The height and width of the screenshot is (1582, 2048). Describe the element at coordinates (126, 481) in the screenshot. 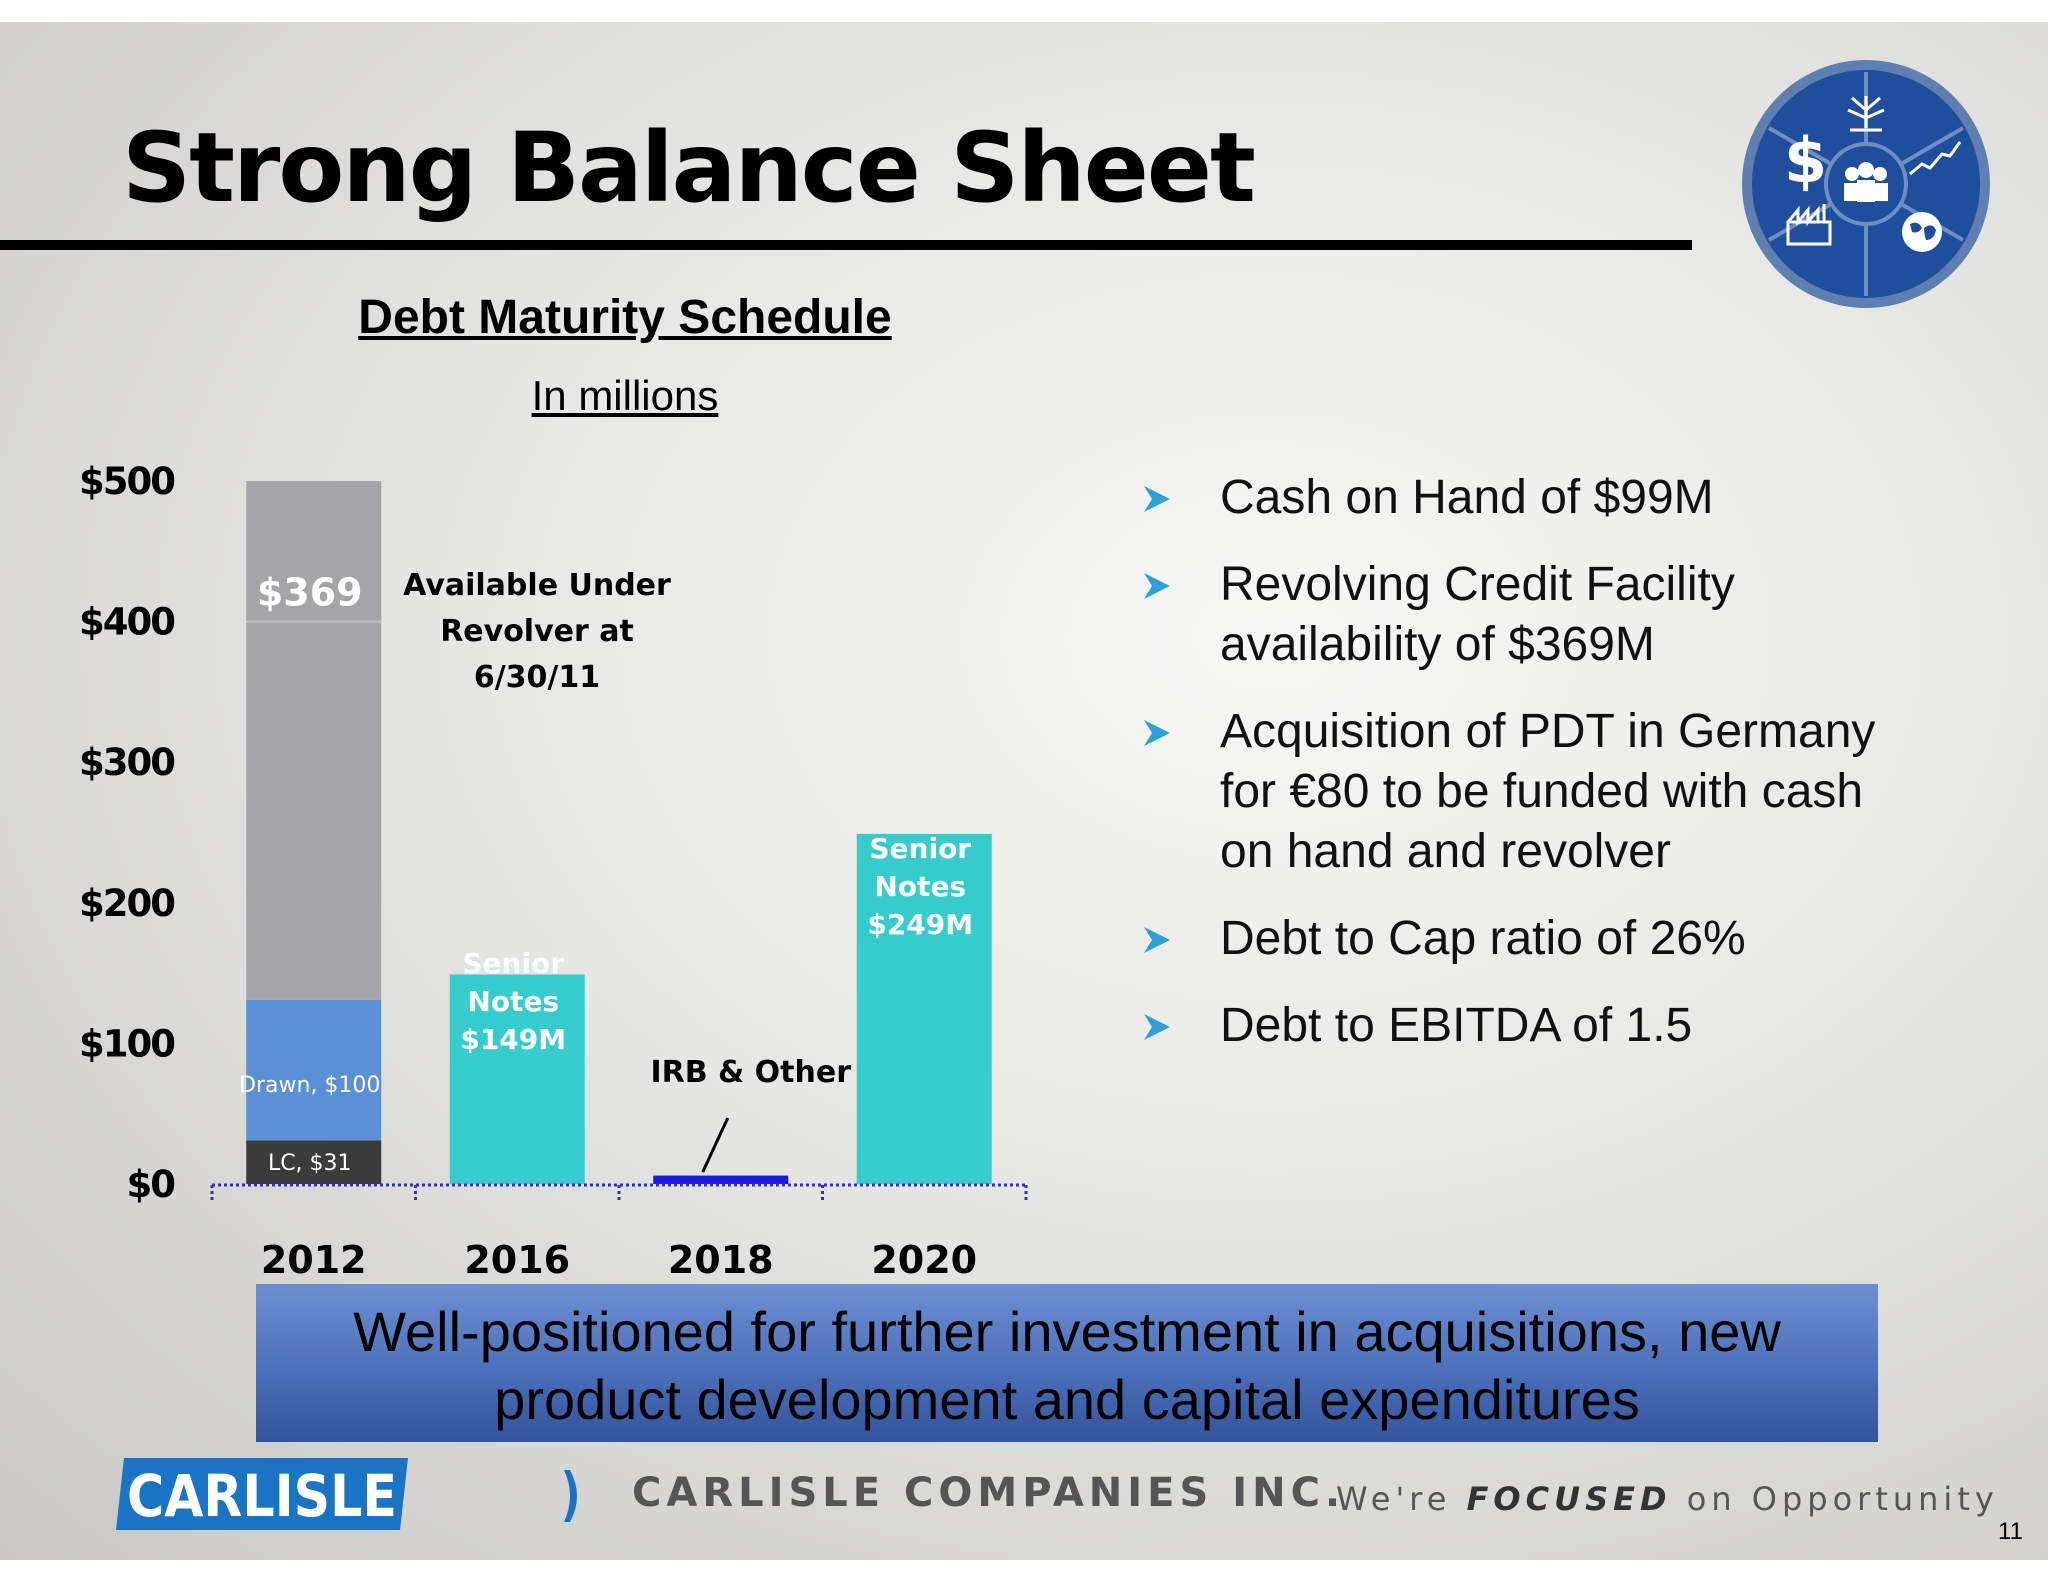

I see `y-tick-label: $500` at that location.